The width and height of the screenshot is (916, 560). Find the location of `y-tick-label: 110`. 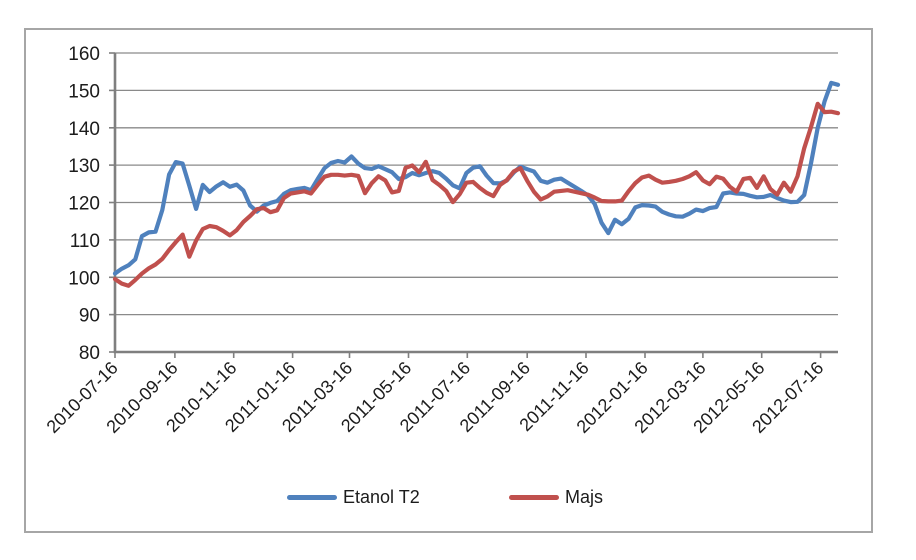

y-tick-label: 110 is located at coordinates (85, 241).